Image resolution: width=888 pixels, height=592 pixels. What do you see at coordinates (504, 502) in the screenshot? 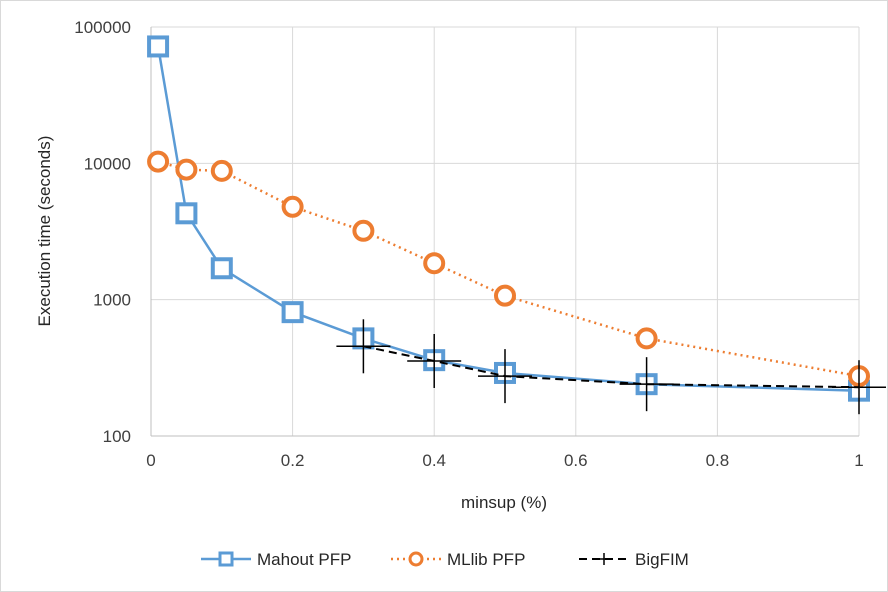
I see `x-axis-title: minsup (%)` at bounding box center [504, 502].